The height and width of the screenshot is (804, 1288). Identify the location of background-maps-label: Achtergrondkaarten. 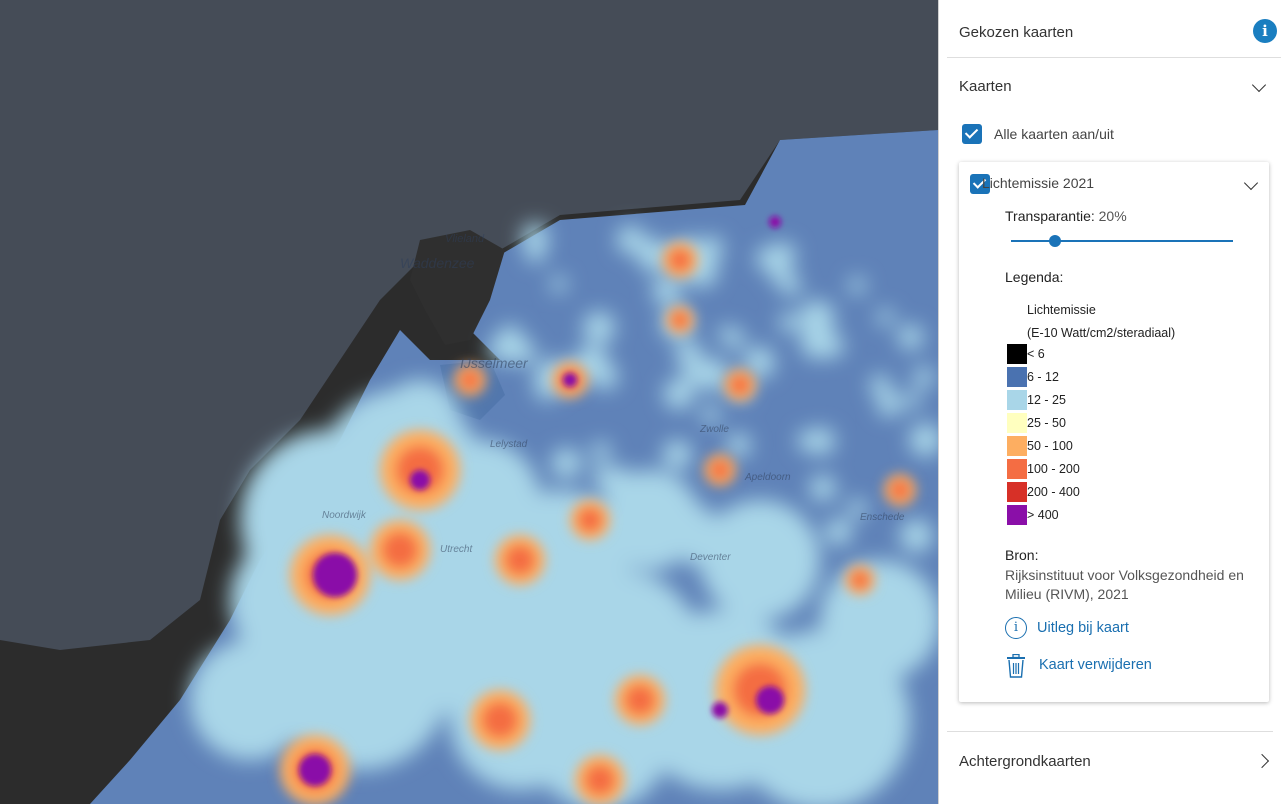
(1025, 761).